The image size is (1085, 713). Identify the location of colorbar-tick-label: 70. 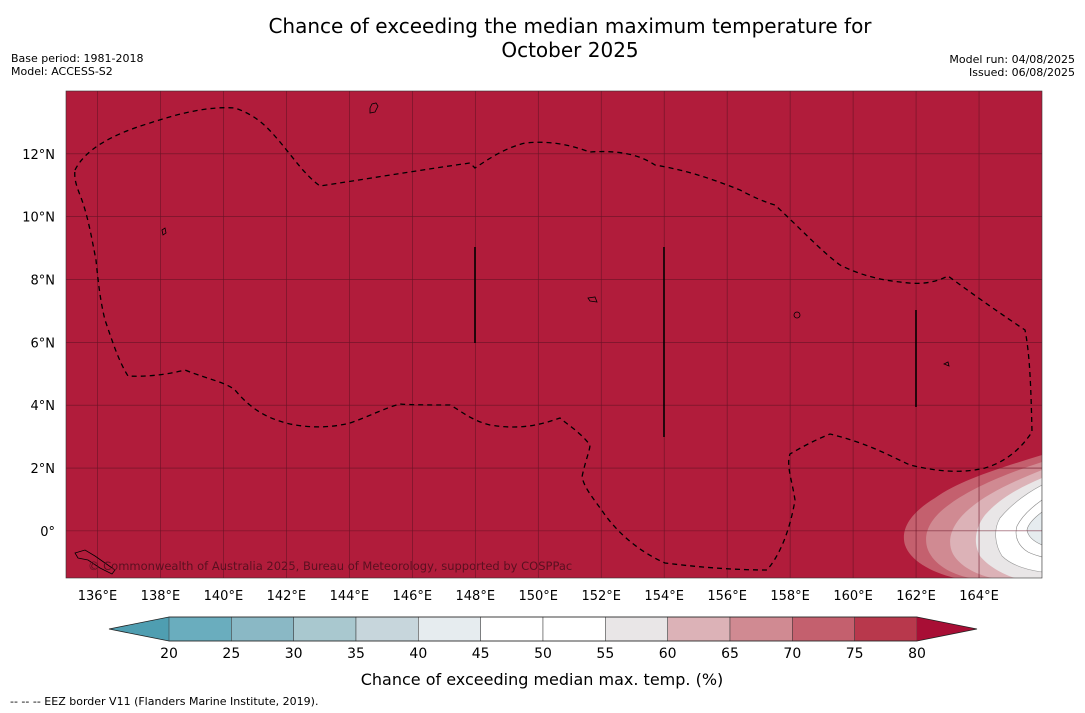
(792, 654).